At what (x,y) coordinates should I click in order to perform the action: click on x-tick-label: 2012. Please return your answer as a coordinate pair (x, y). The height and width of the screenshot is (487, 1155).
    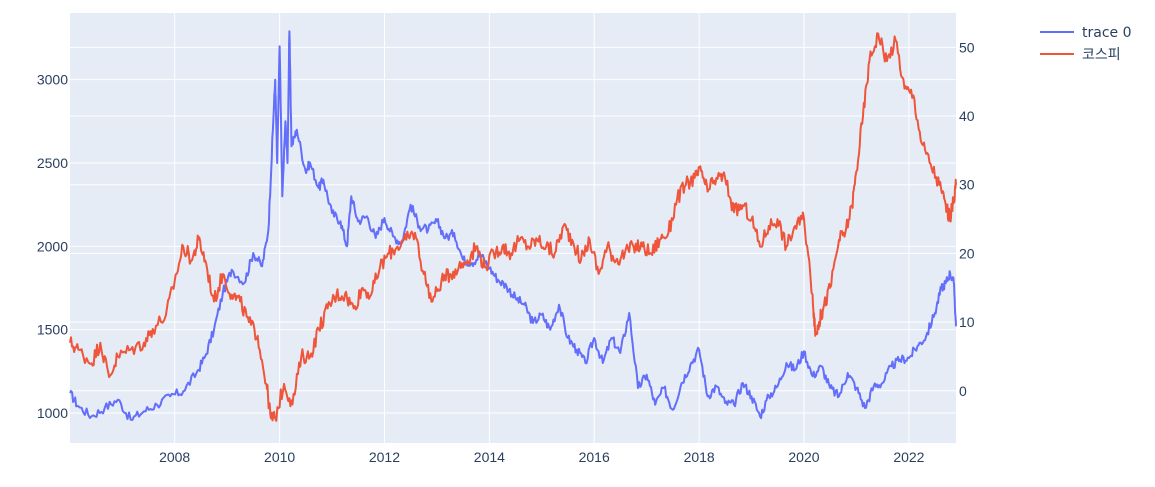
    Looking at the image, I should click on (384, 457).